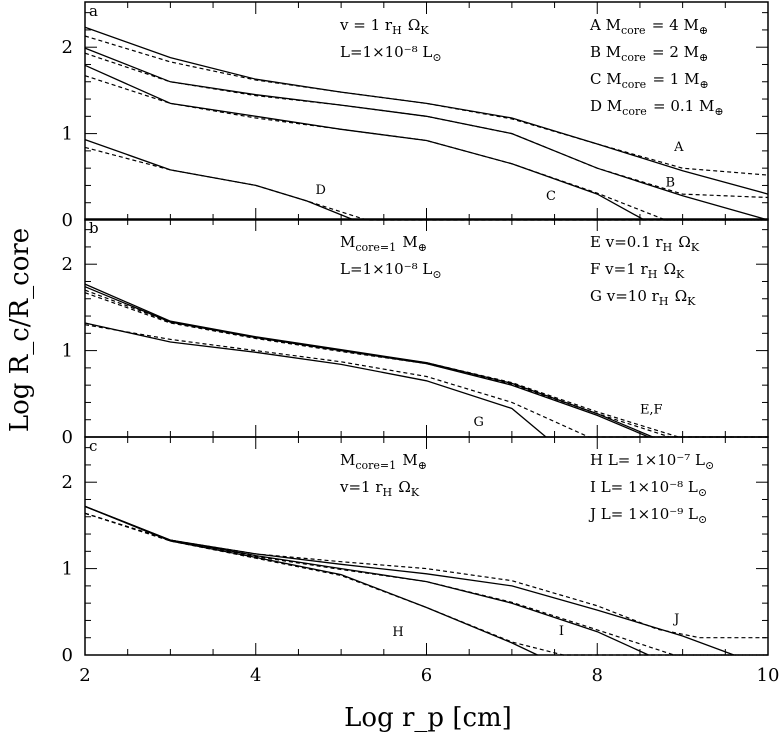 The image size is (780, 739). I want to click on curve-label: I, so click(561, 631).